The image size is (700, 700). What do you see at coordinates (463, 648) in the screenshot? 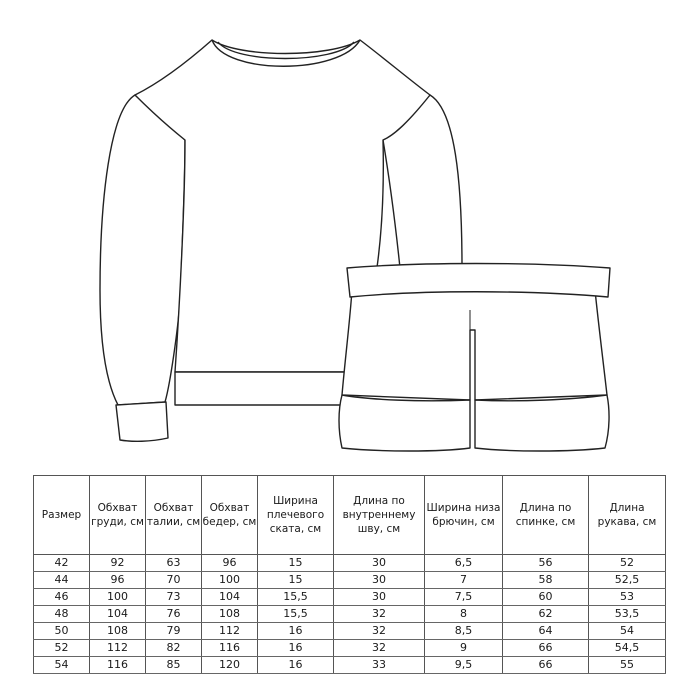
I see `table-cell: 9` at bounding box center [463, 648].